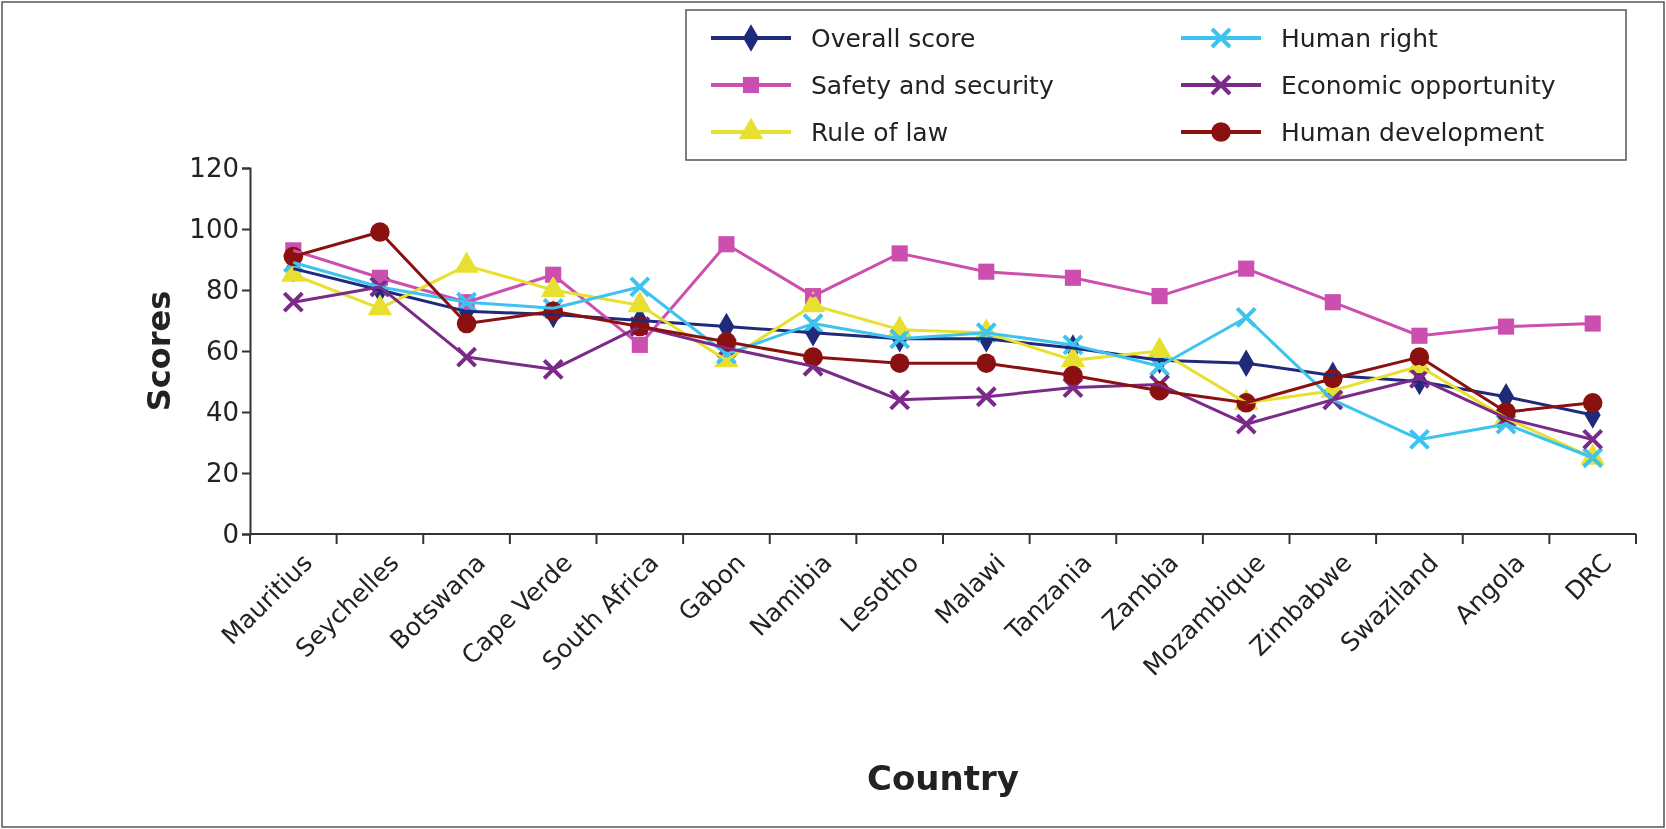  Describe the element at coordinates (932, 85) in the screenshot. I see `legend-label: Safety and security` at that location.